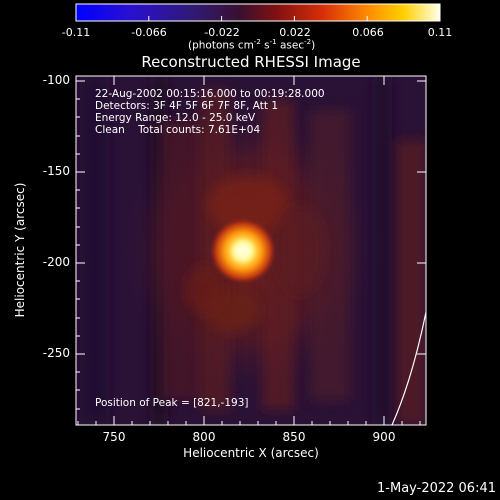  What do you see at coordinates (440, 32) in the screenshot?
I see `colorbar-tick-label: 0.11` at bounding box center [440, 32].